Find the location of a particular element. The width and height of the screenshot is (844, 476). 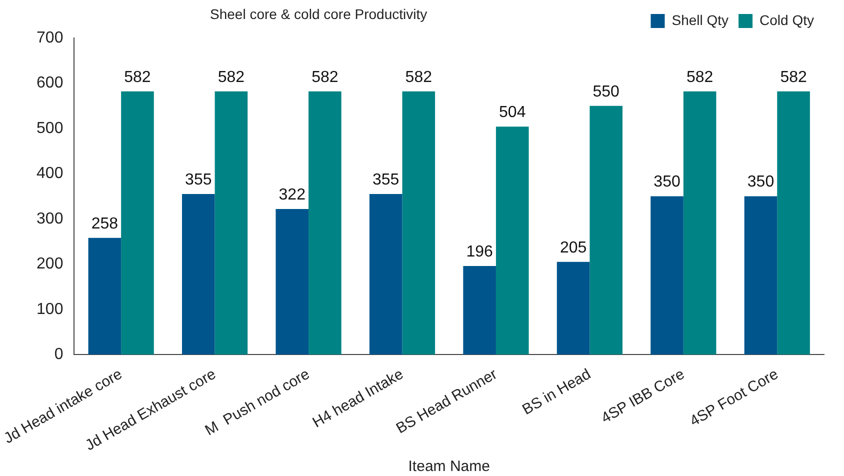

y-tick-label: 300 is located at coordinates (50, 219).